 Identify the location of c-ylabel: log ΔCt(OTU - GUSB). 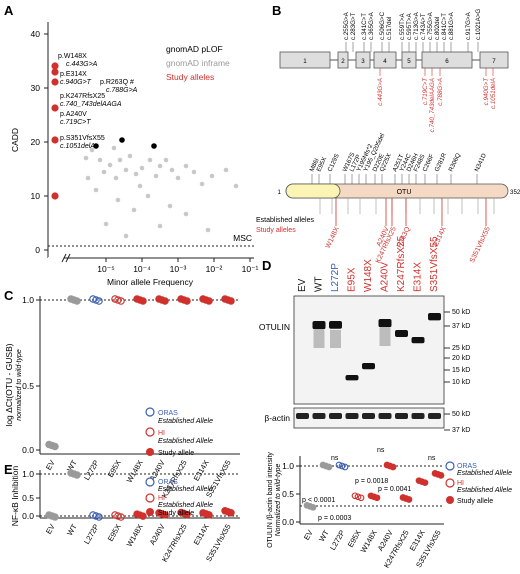
(9, 384).